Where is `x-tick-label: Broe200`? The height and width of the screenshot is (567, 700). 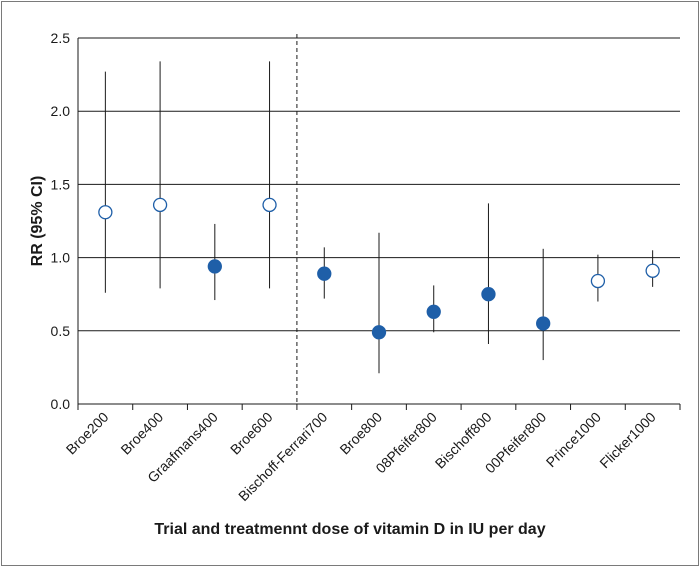 x-tick-label: Broe200 is located at coordinates (87, 433).